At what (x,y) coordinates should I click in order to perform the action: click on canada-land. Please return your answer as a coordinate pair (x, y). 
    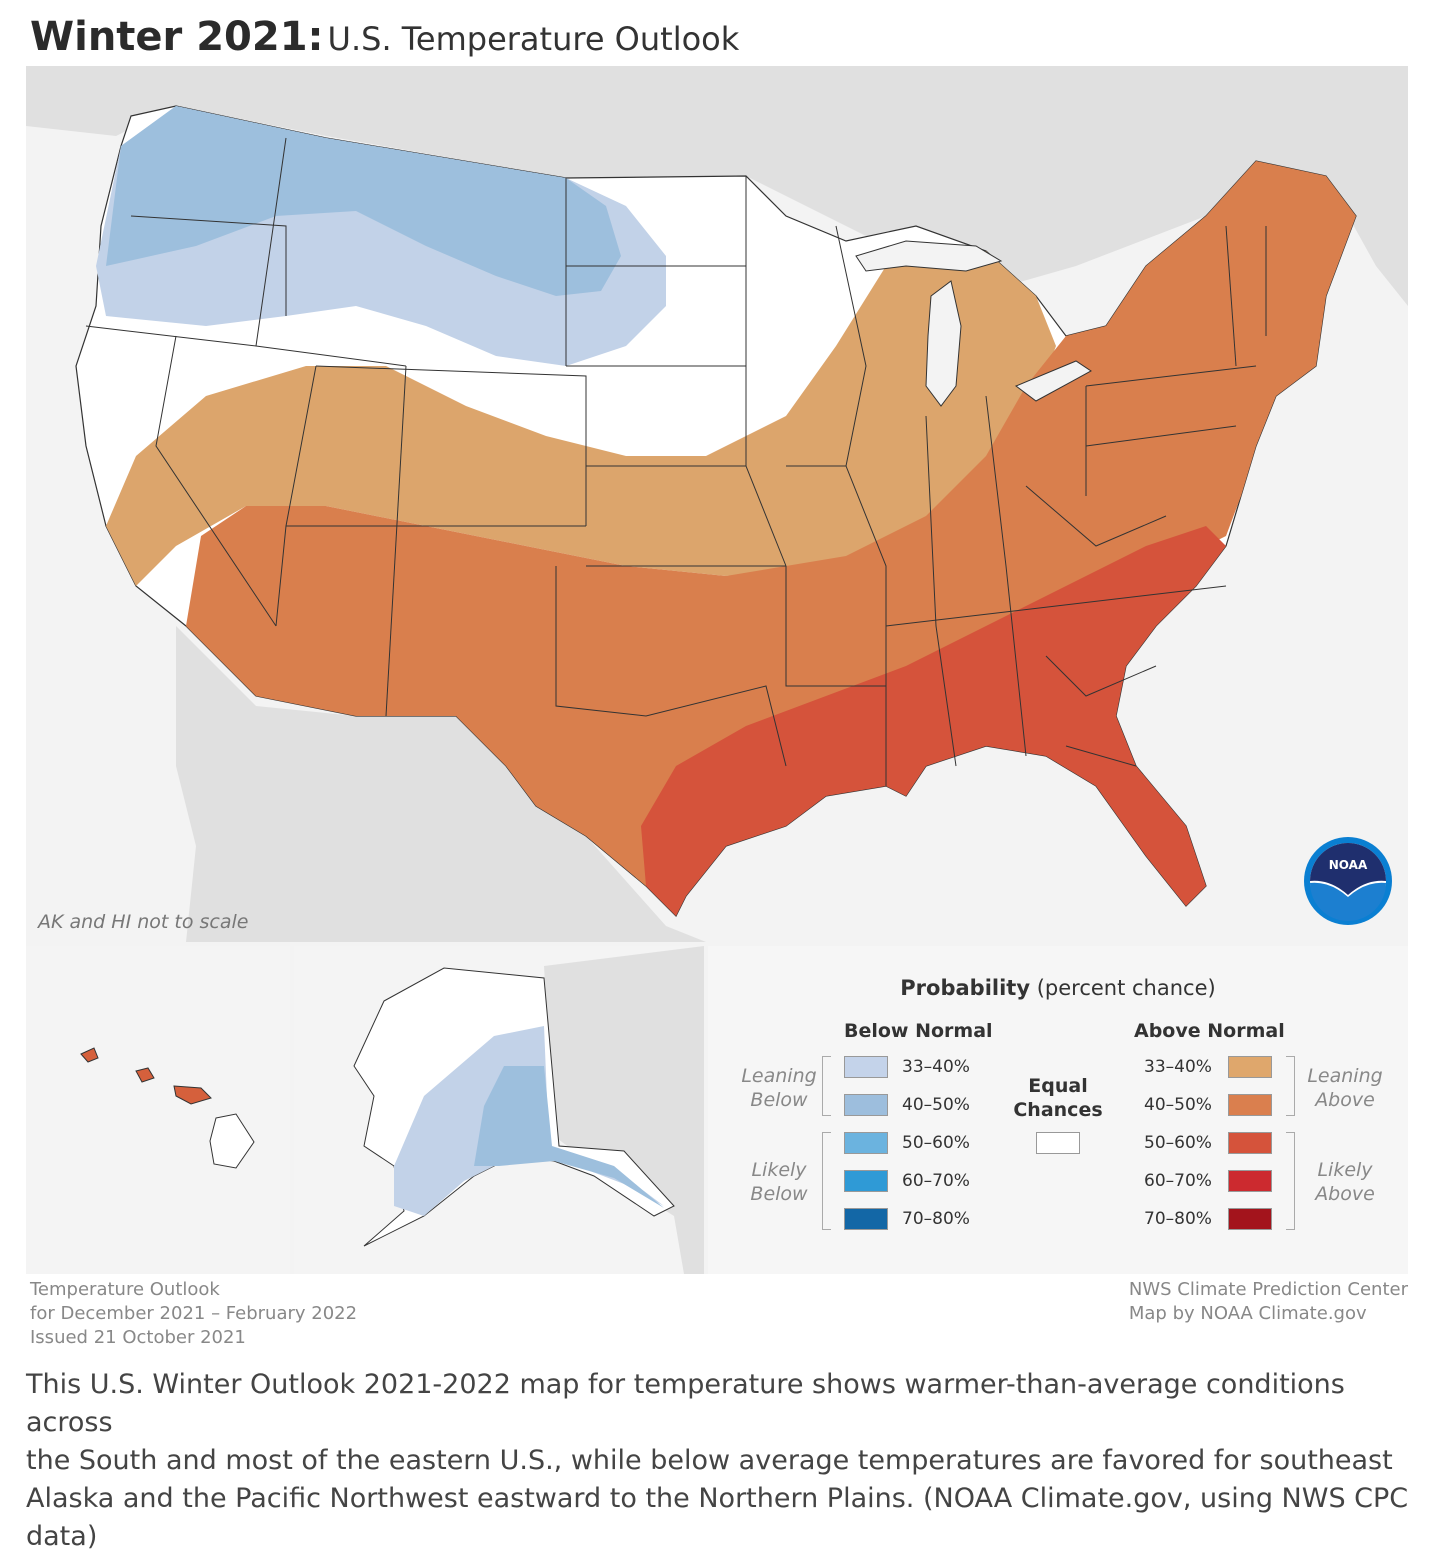
    Looking at the image, I should click on (717, 186).